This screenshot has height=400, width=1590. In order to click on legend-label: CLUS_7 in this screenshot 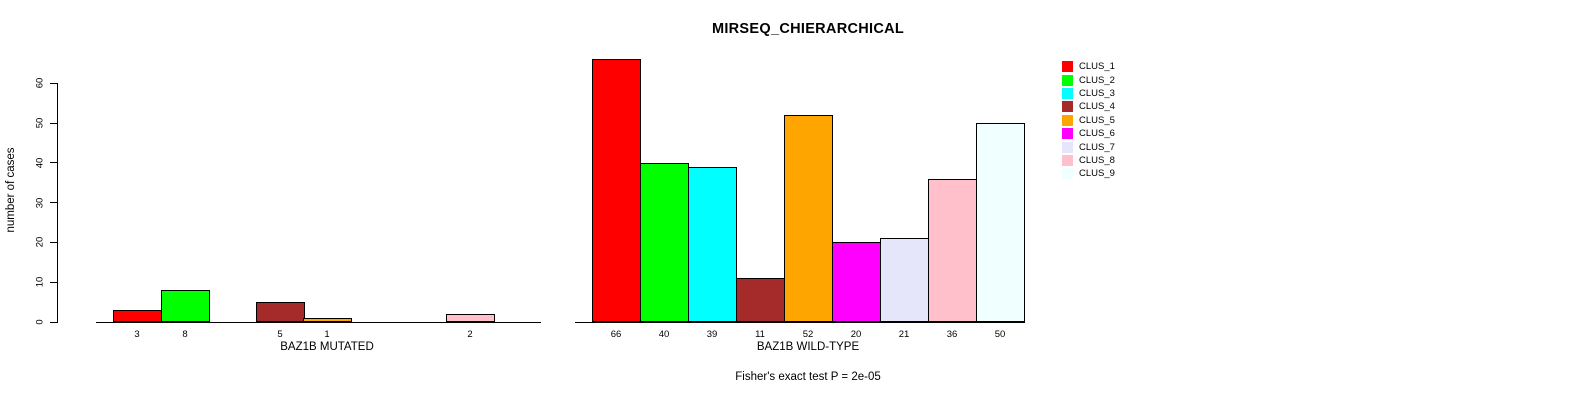, I will do `click(1097, 147)`.